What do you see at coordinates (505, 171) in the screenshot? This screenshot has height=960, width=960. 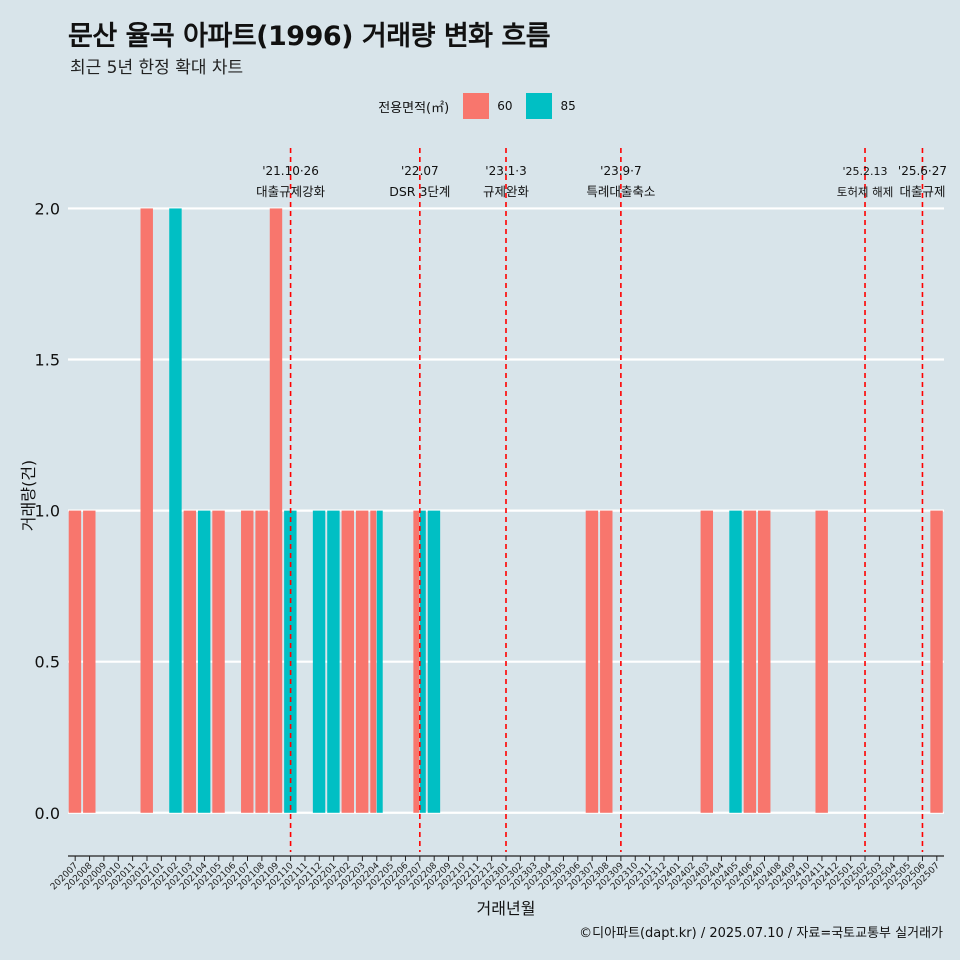 I see `annotation-date: '23.1·3` at bounding box center [505, 171].